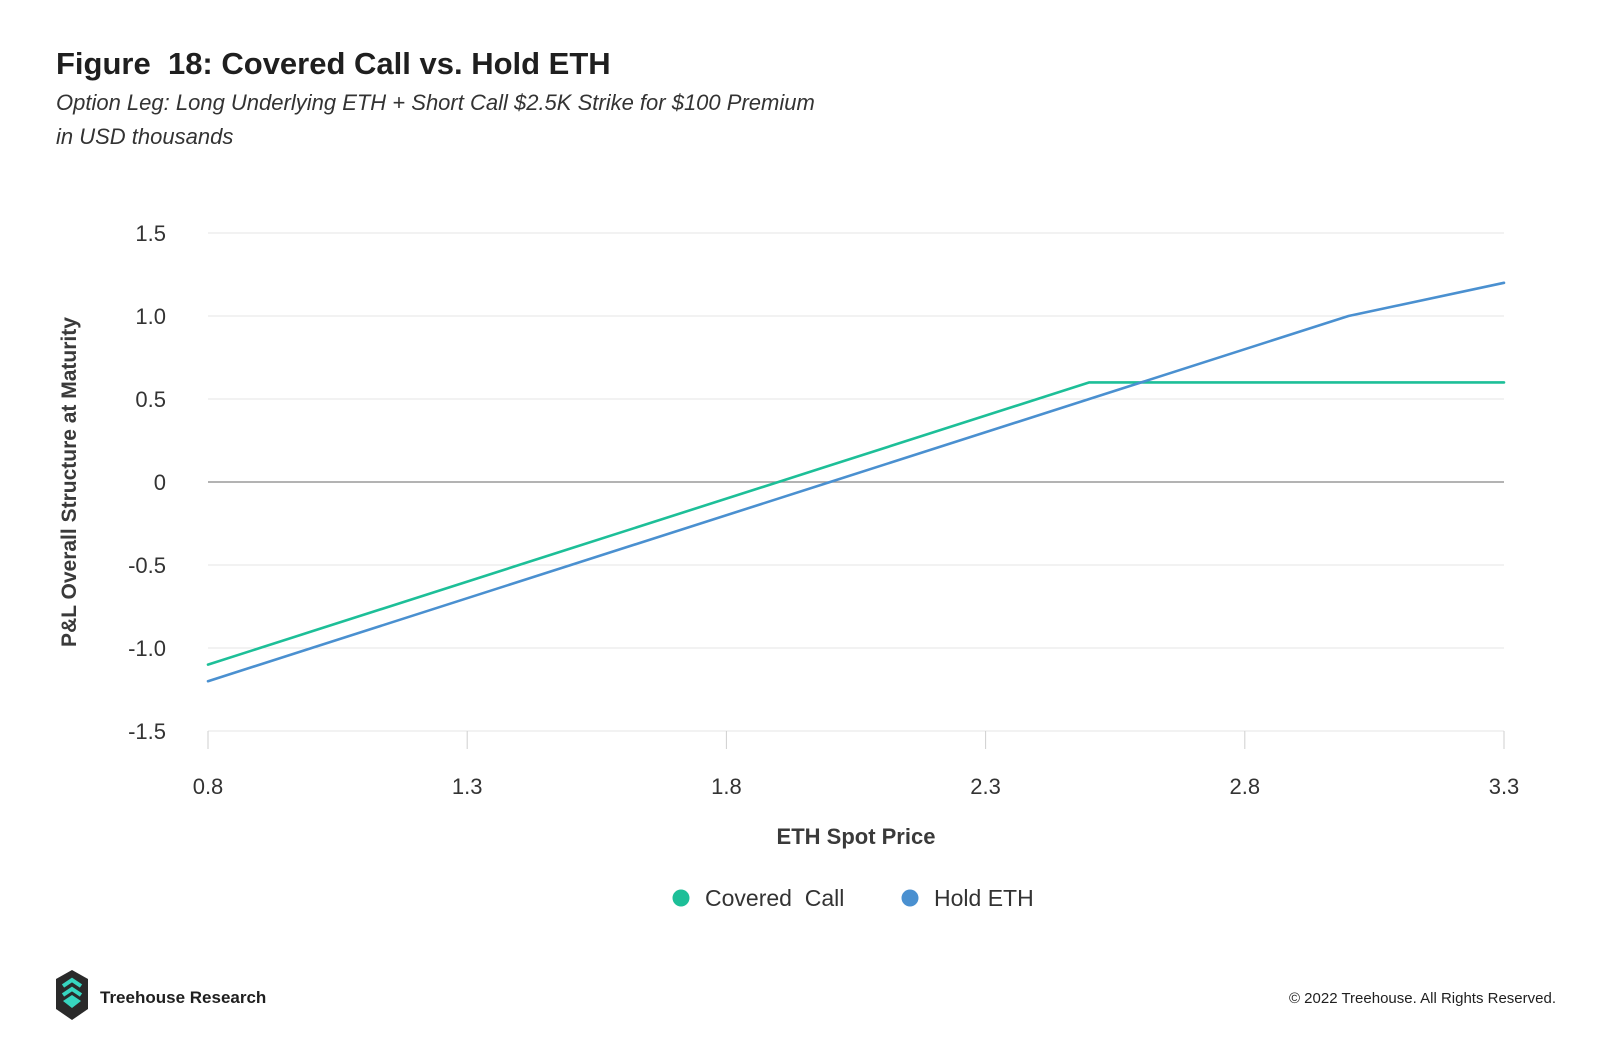  Describe the element at coordinates (147, 731) in the screenshot. I see `y-tick-label: -1.5` at that location.